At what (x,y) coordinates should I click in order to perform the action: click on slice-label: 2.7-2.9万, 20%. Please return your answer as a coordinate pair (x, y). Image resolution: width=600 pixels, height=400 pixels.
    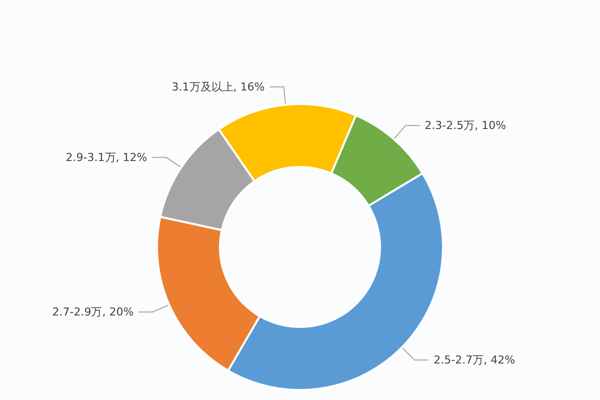
    Looking at the image, I should click on (93, 311).